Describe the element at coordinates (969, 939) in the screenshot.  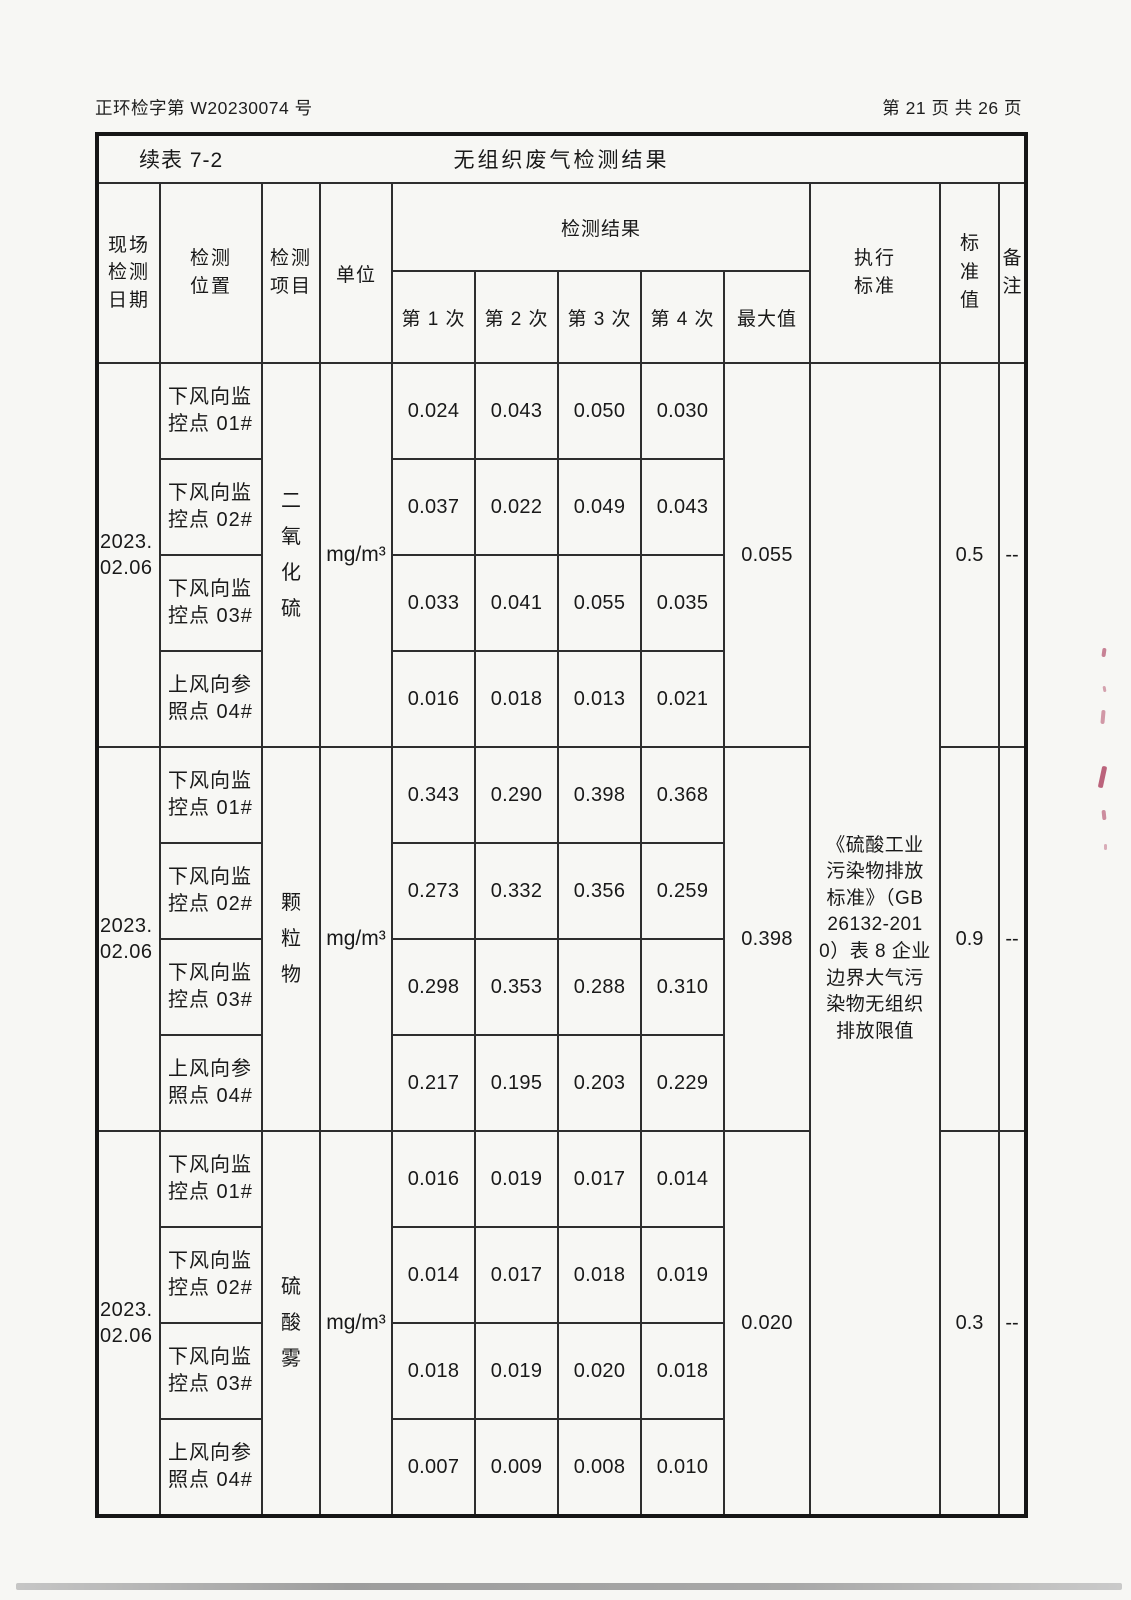
I see `standard-value-cell: 0.9` at that location.